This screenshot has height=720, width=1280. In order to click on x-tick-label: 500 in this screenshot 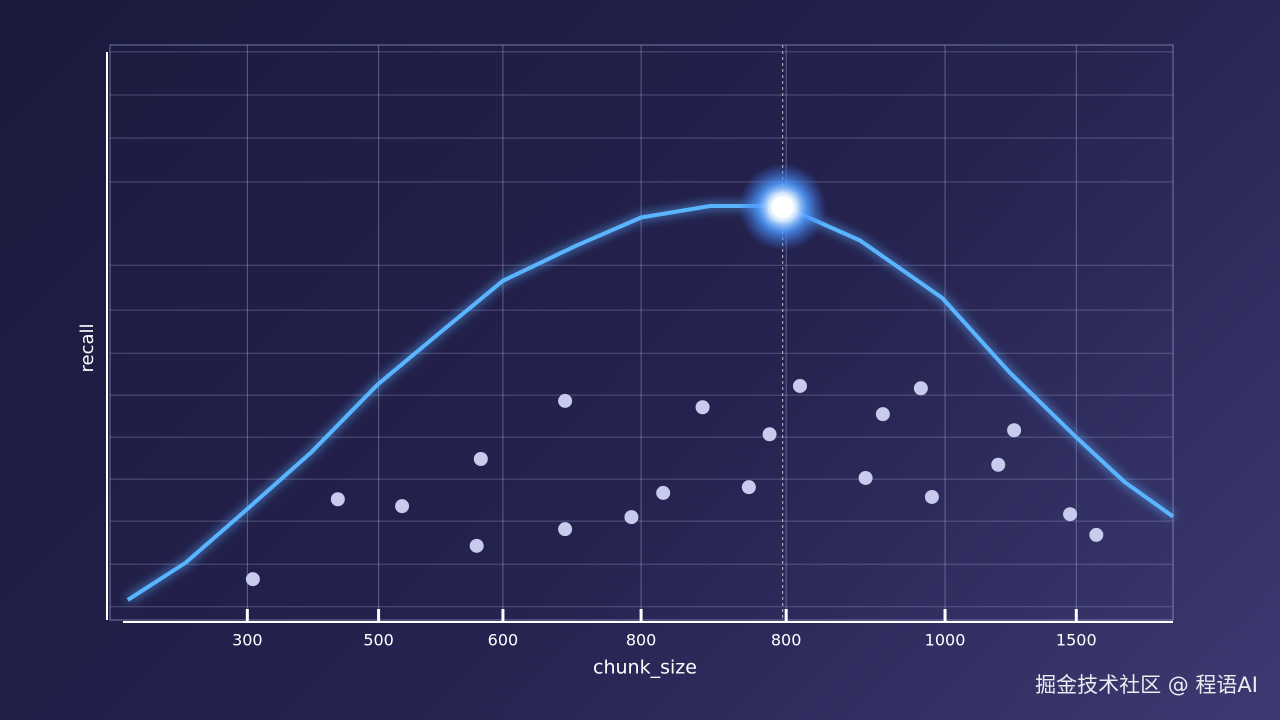, I will do `click(378, 640)`.